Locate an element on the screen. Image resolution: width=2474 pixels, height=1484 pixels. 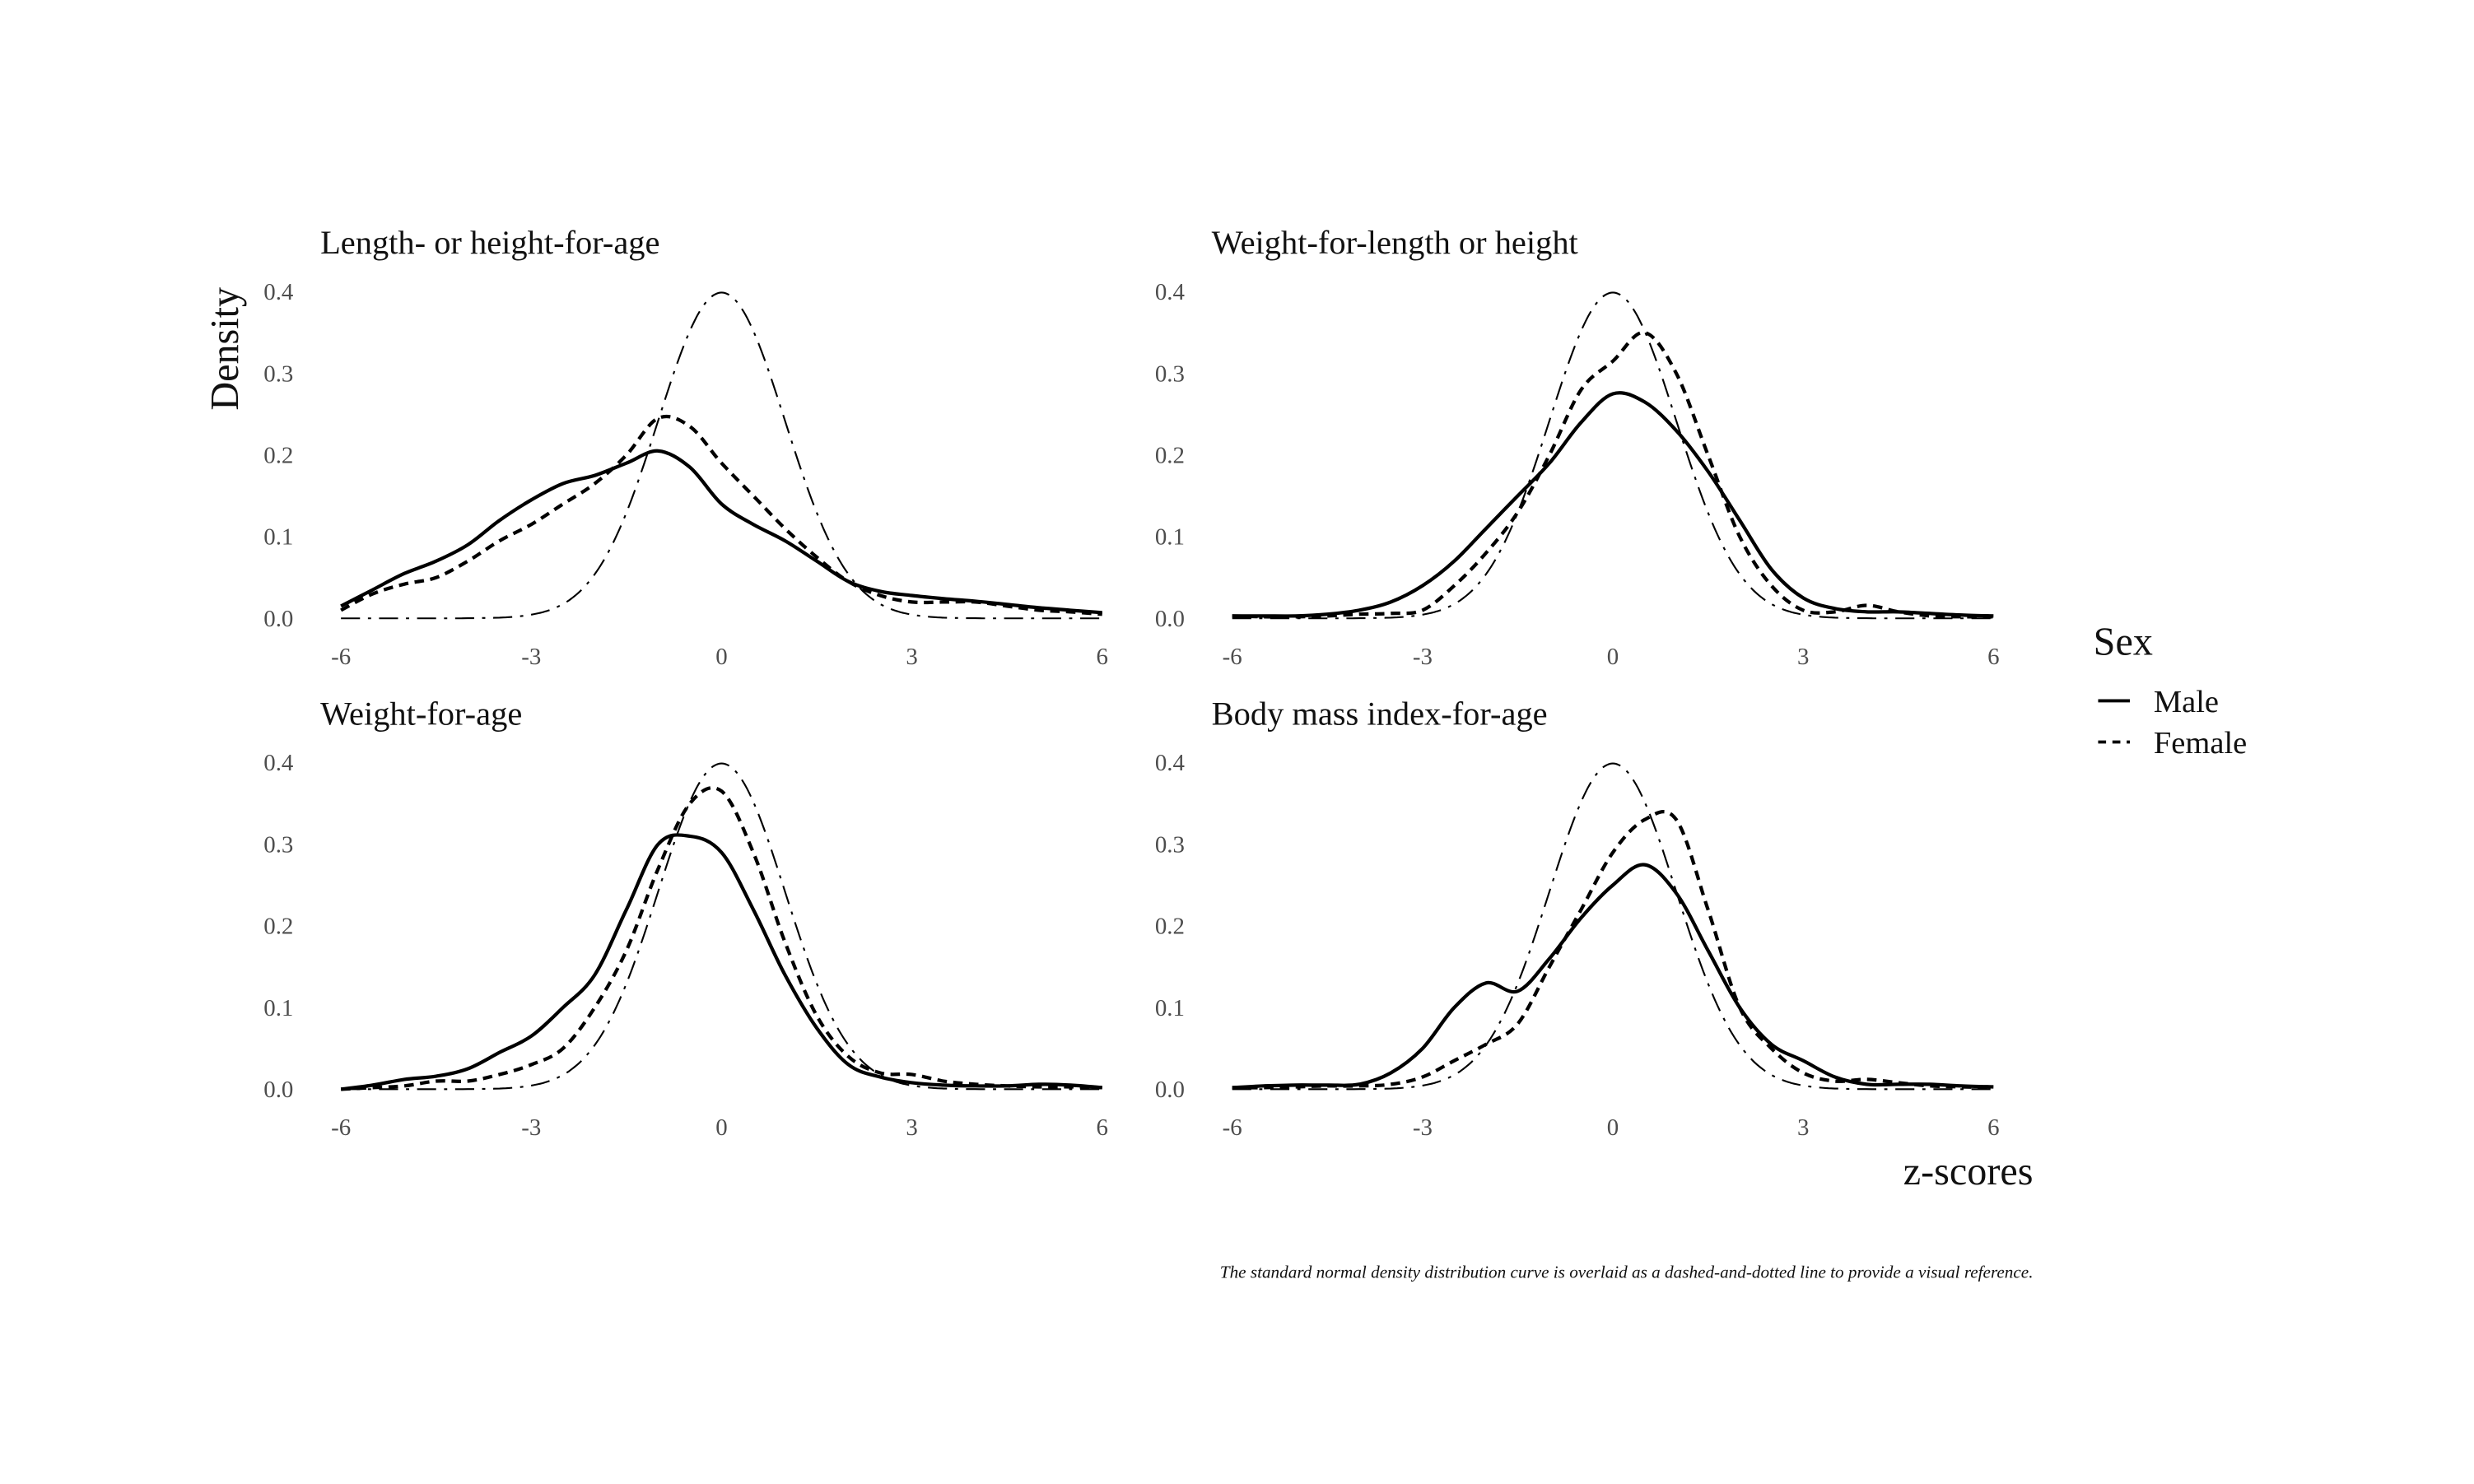
panel-title: Weight-for-length or height is located at coordinates (1395, 243).